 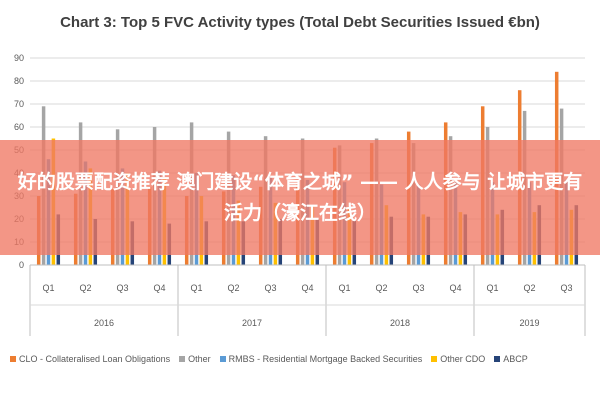 I want to click on legend-item: Other CDO, so click(x=458, y=359).